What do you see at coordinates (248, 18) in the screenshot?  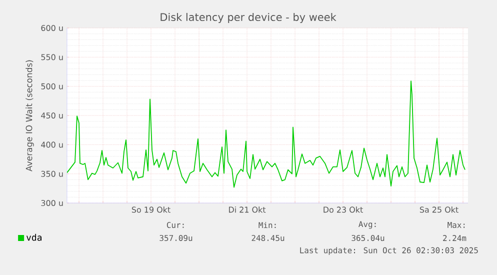 I see `chart-title: Disk latency per device - by week` at bounding box center [248, 18].